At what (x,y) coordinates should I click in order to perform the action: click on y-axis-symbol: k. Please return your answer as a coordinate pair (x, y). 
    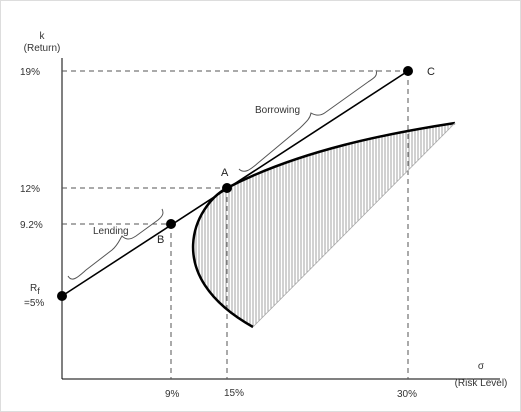
    Looking at the image, I should click on (43, 36).